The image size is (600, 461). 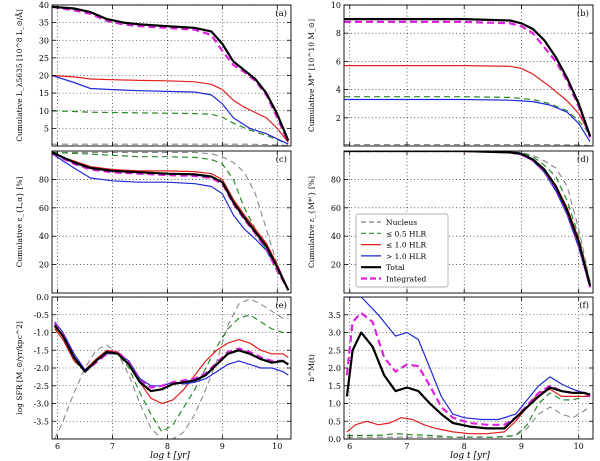 I want to click on y-tick-label: 0.5, so click(x=334, y=421).